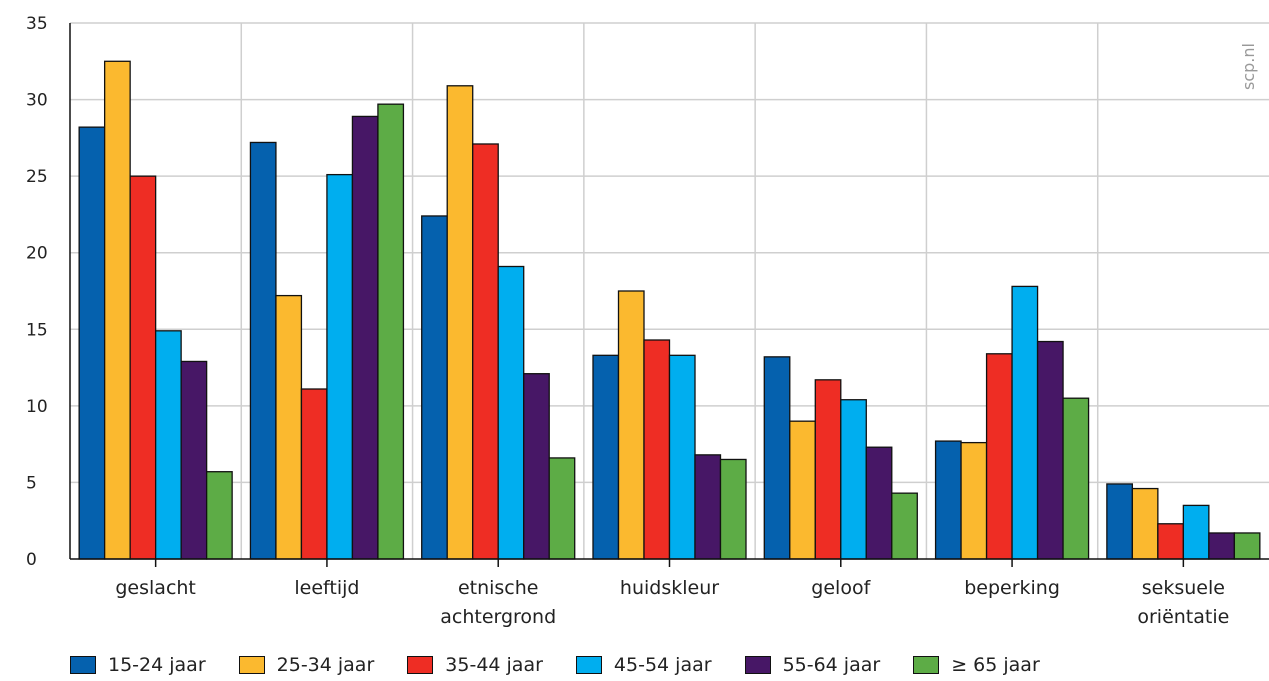 The height and width of the screenshot is (681, 1269). I want to click on legend-label: ≥ 65 jaar, so click(995, 665).